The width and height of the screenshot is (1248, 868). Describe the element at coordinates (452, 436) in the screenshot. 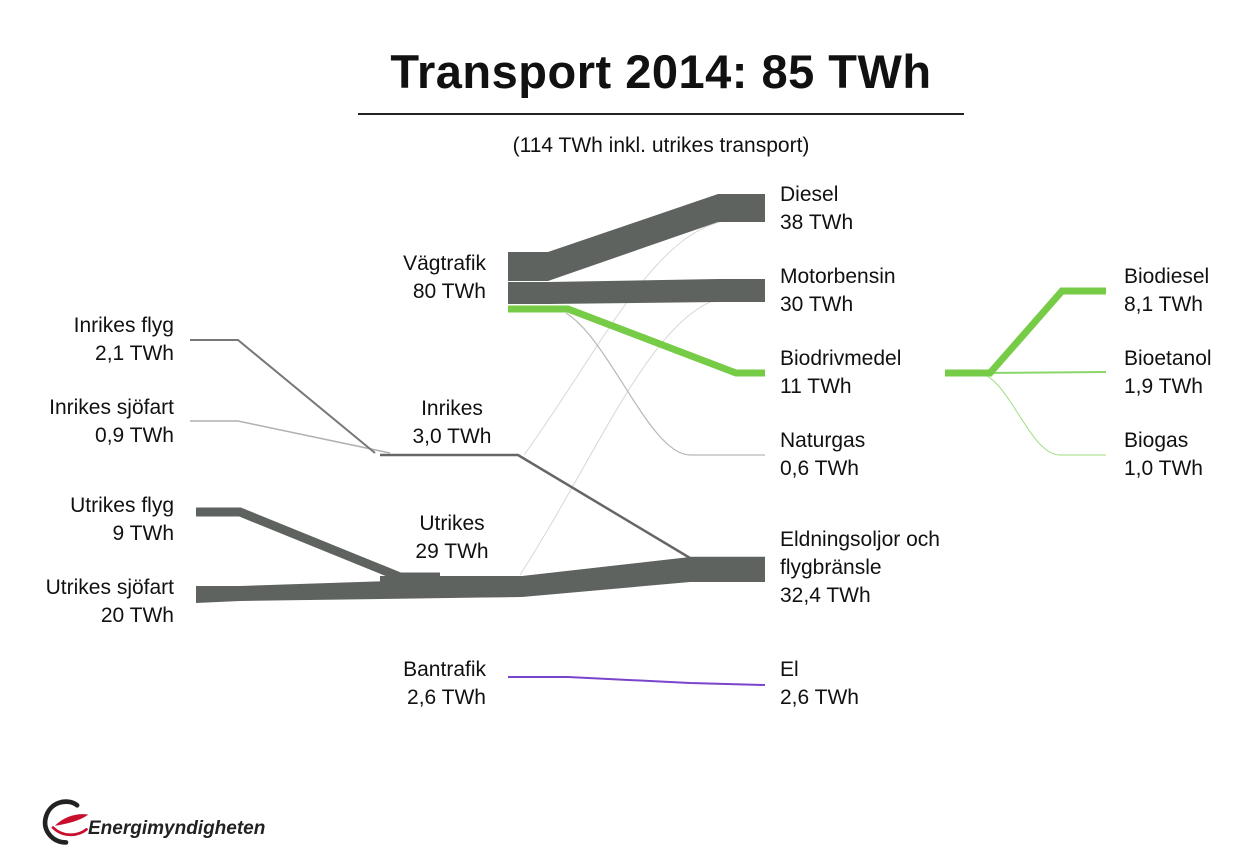

I see `node-value: 3,0 TWh` at that location.